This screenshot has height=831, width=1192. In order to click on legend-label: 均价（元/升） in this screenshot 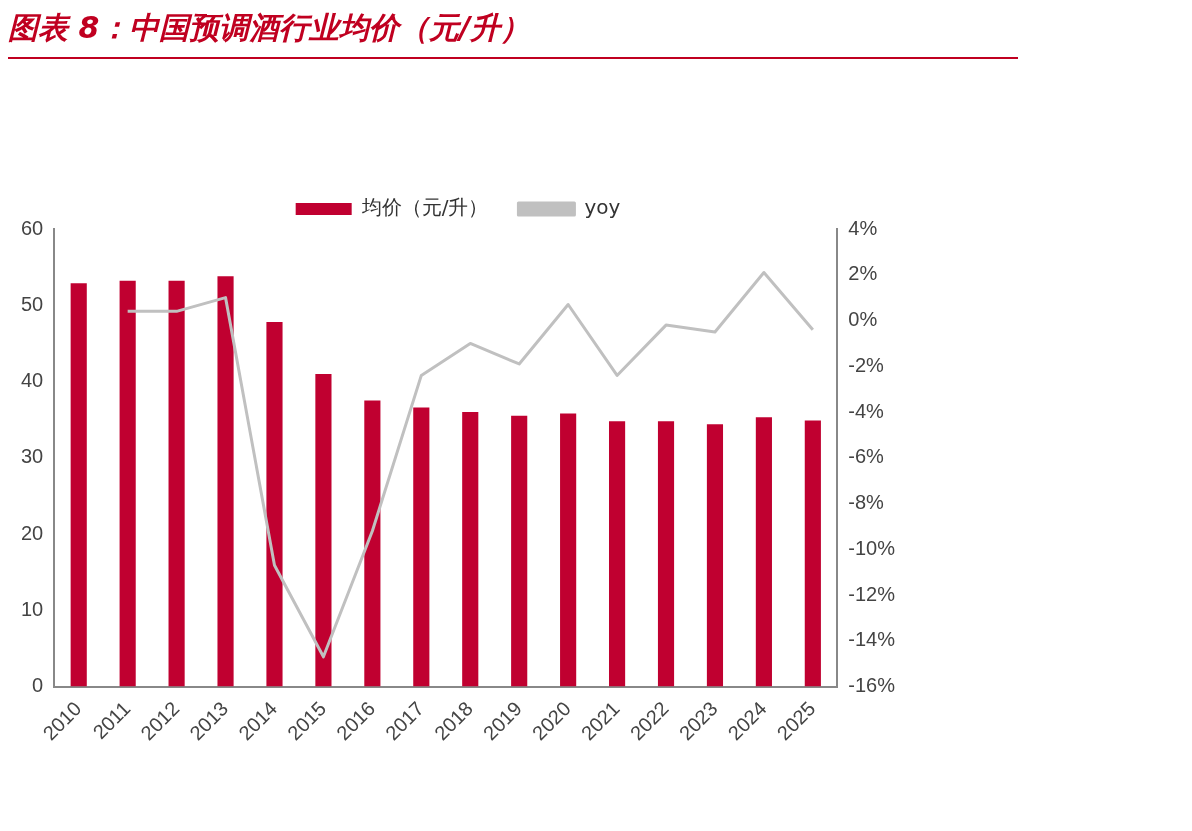, I will do `click(424, 207)`.